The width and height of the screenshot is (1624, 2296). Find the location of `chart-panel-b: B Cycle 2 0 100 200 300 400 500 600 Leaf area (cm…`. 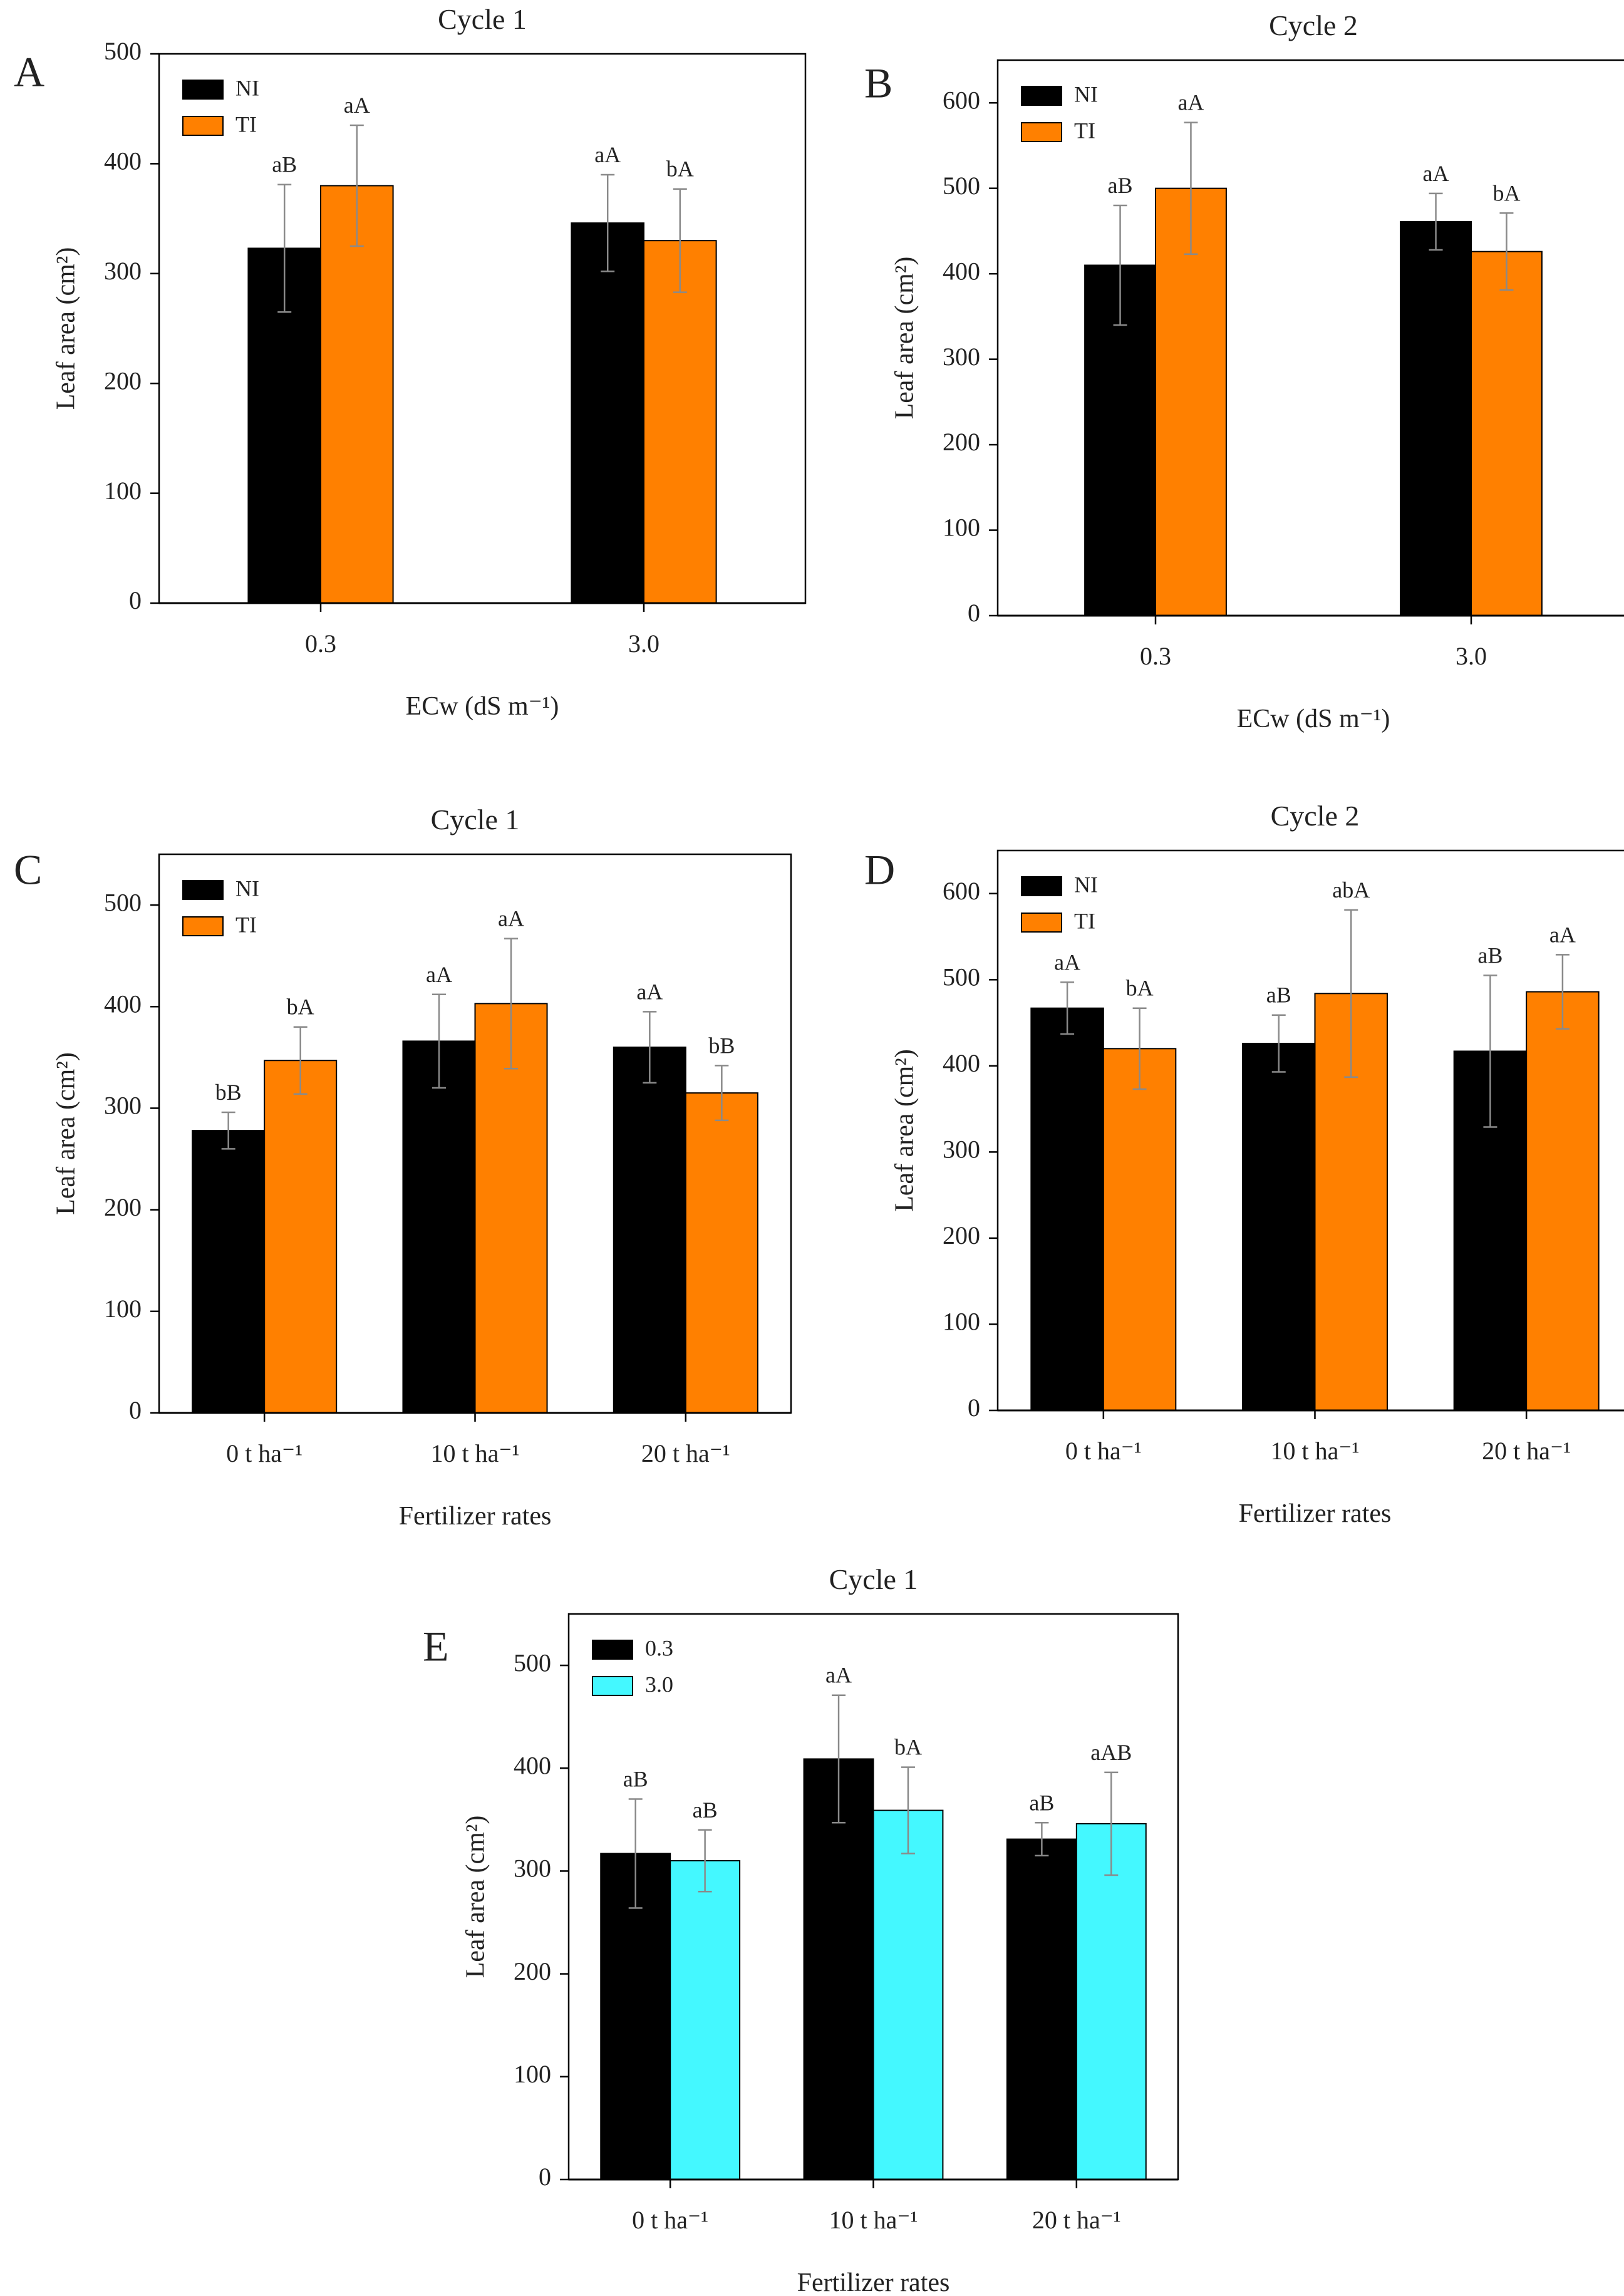

chart-panel-b: B Cycle 2 0 100 200 300 400 500 600 Leaf area (cm… is located at coordinates (1244, 371).